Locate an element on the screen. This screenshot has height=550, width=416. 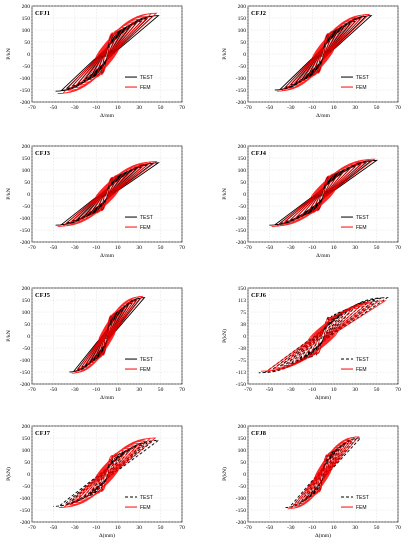
y-tick-label: 75 is located at coordinates (243, 313).